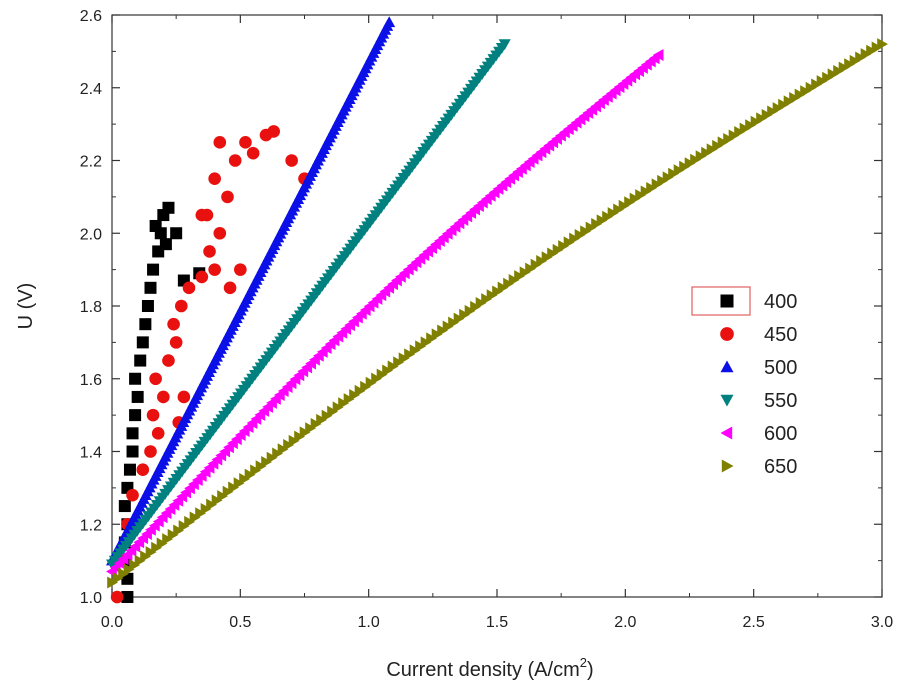 This screenshot has height=687, width=897. I want to click on x-axis-title-tail: ), so click(590, 670).